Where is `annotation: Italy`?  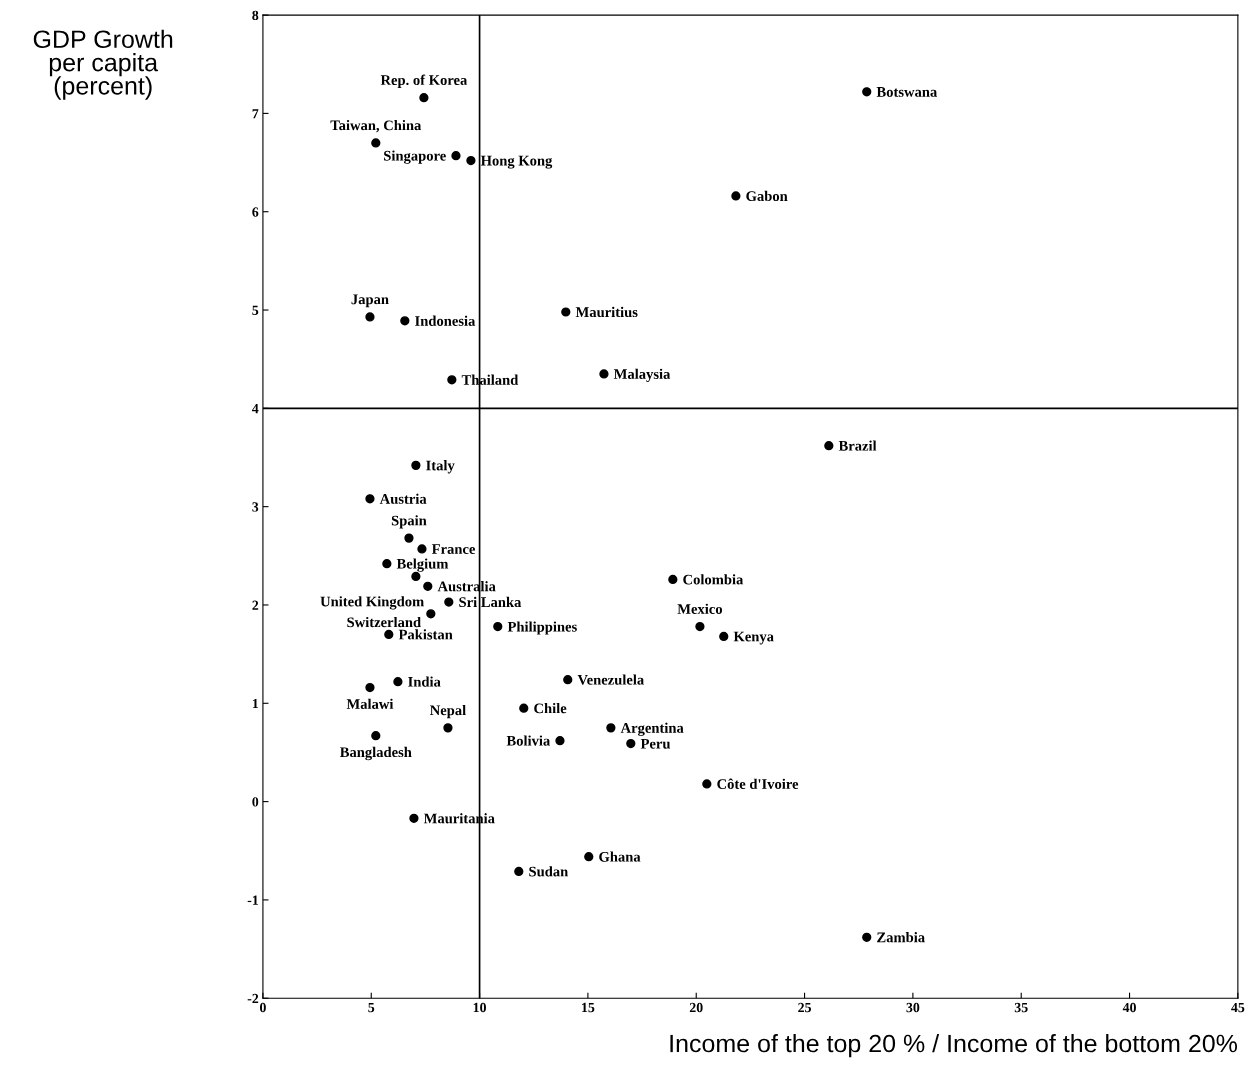
annotation: Italy is located at coordinates (440, 467).